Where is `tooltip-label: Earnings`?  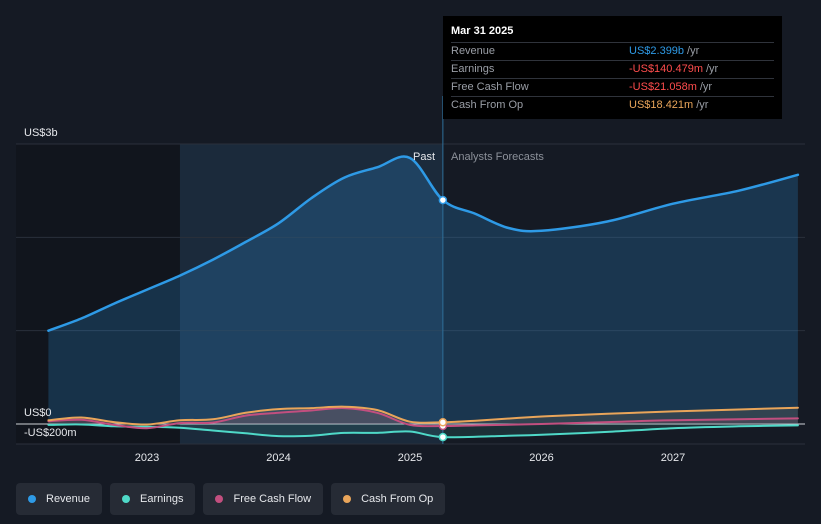 tooltip-label: Earnings is located at coordinates (473, 69).